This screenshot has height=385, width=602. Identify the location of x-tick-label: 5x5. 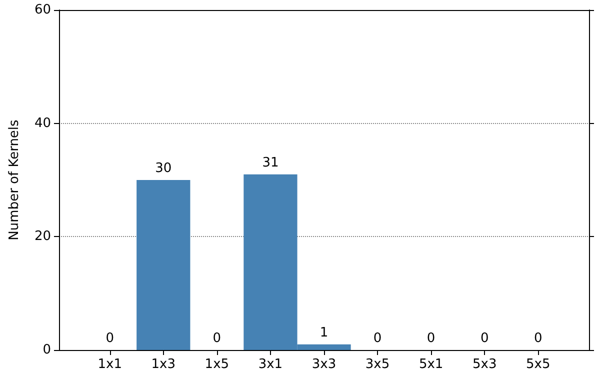
(538, 364).